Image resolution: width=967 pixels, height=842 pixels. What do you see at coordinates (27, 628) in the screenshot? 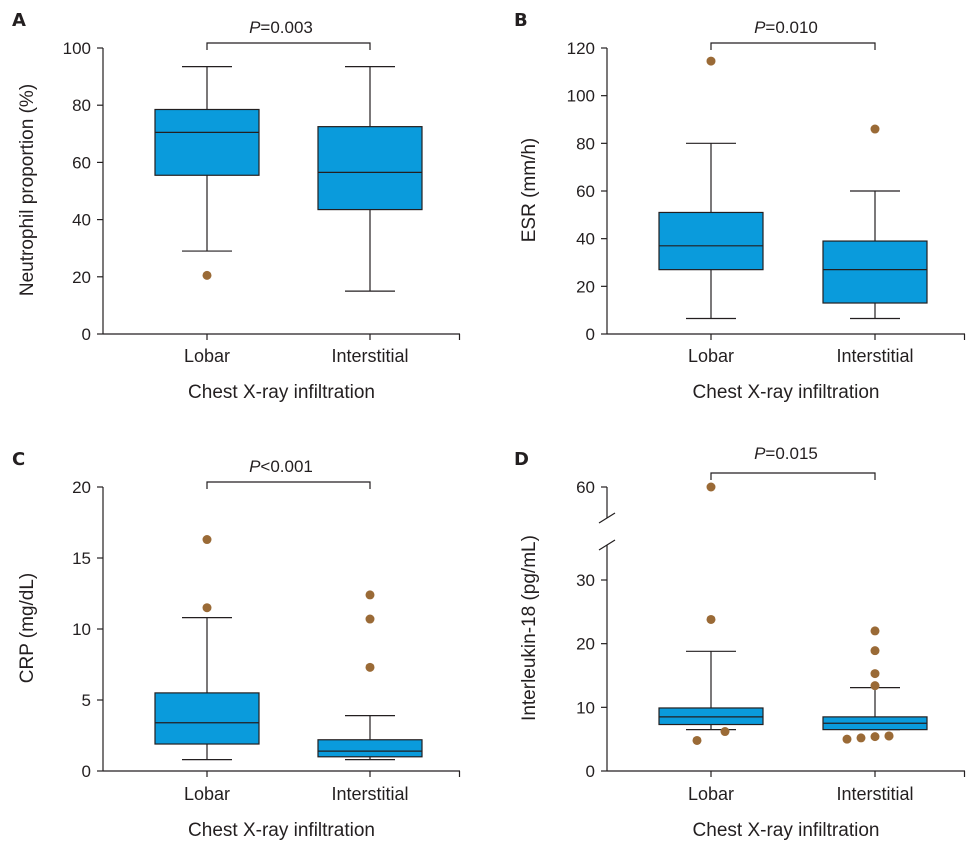
I see `y-axis-title: CRP (mg/dL)` at bounding box center [27, 628].